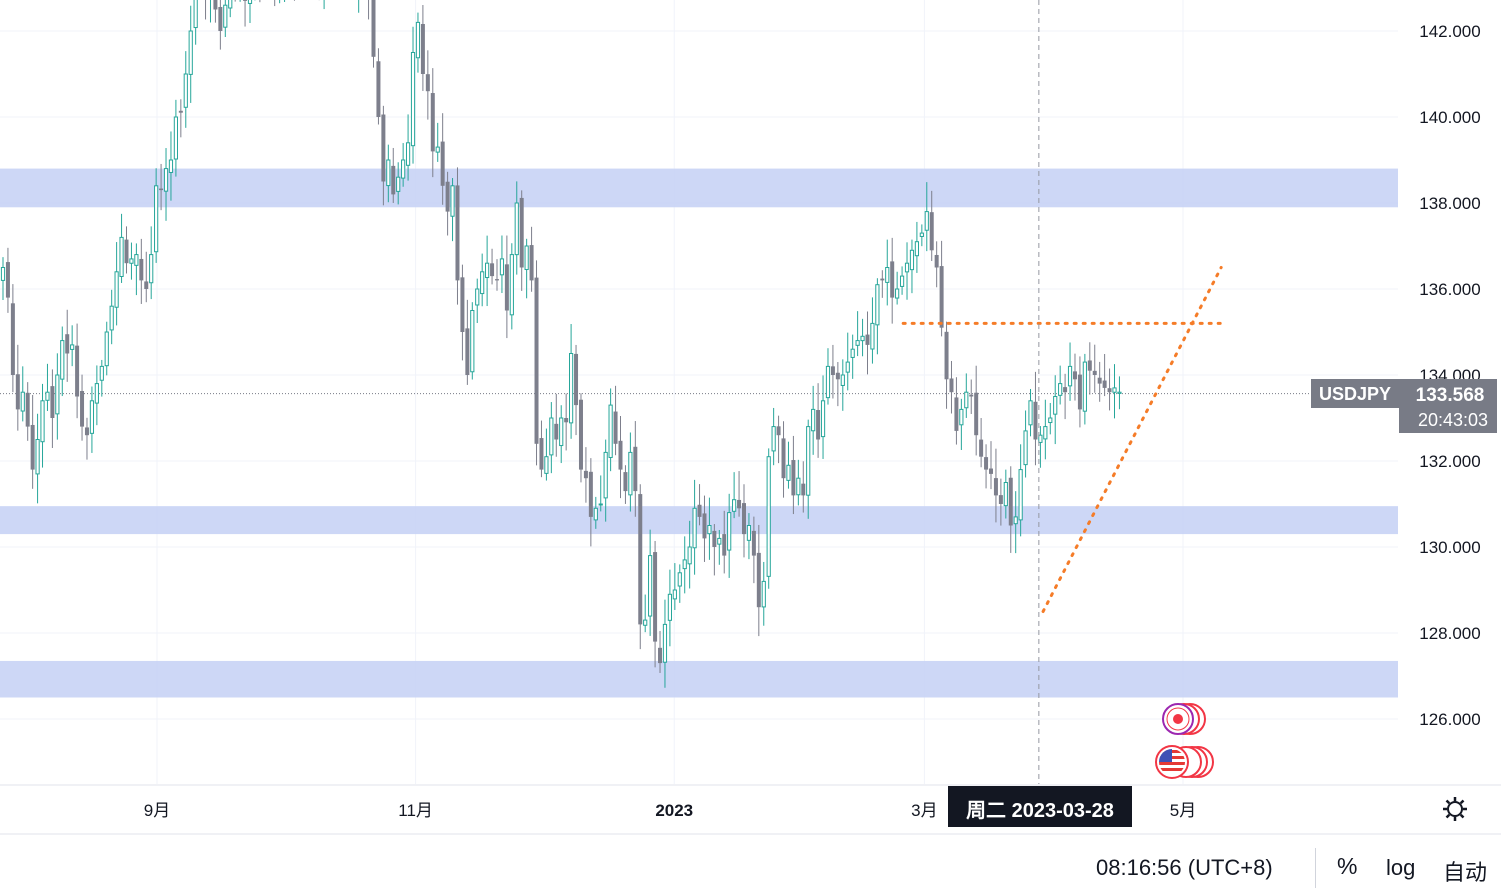 Image resolution: width=1501 pixels, height=892 pixels. Describe the element at coordinates (1184, 867) in the screenshot. I see `timezone-clock: 08:16:56 (UTC+8)` at that location.